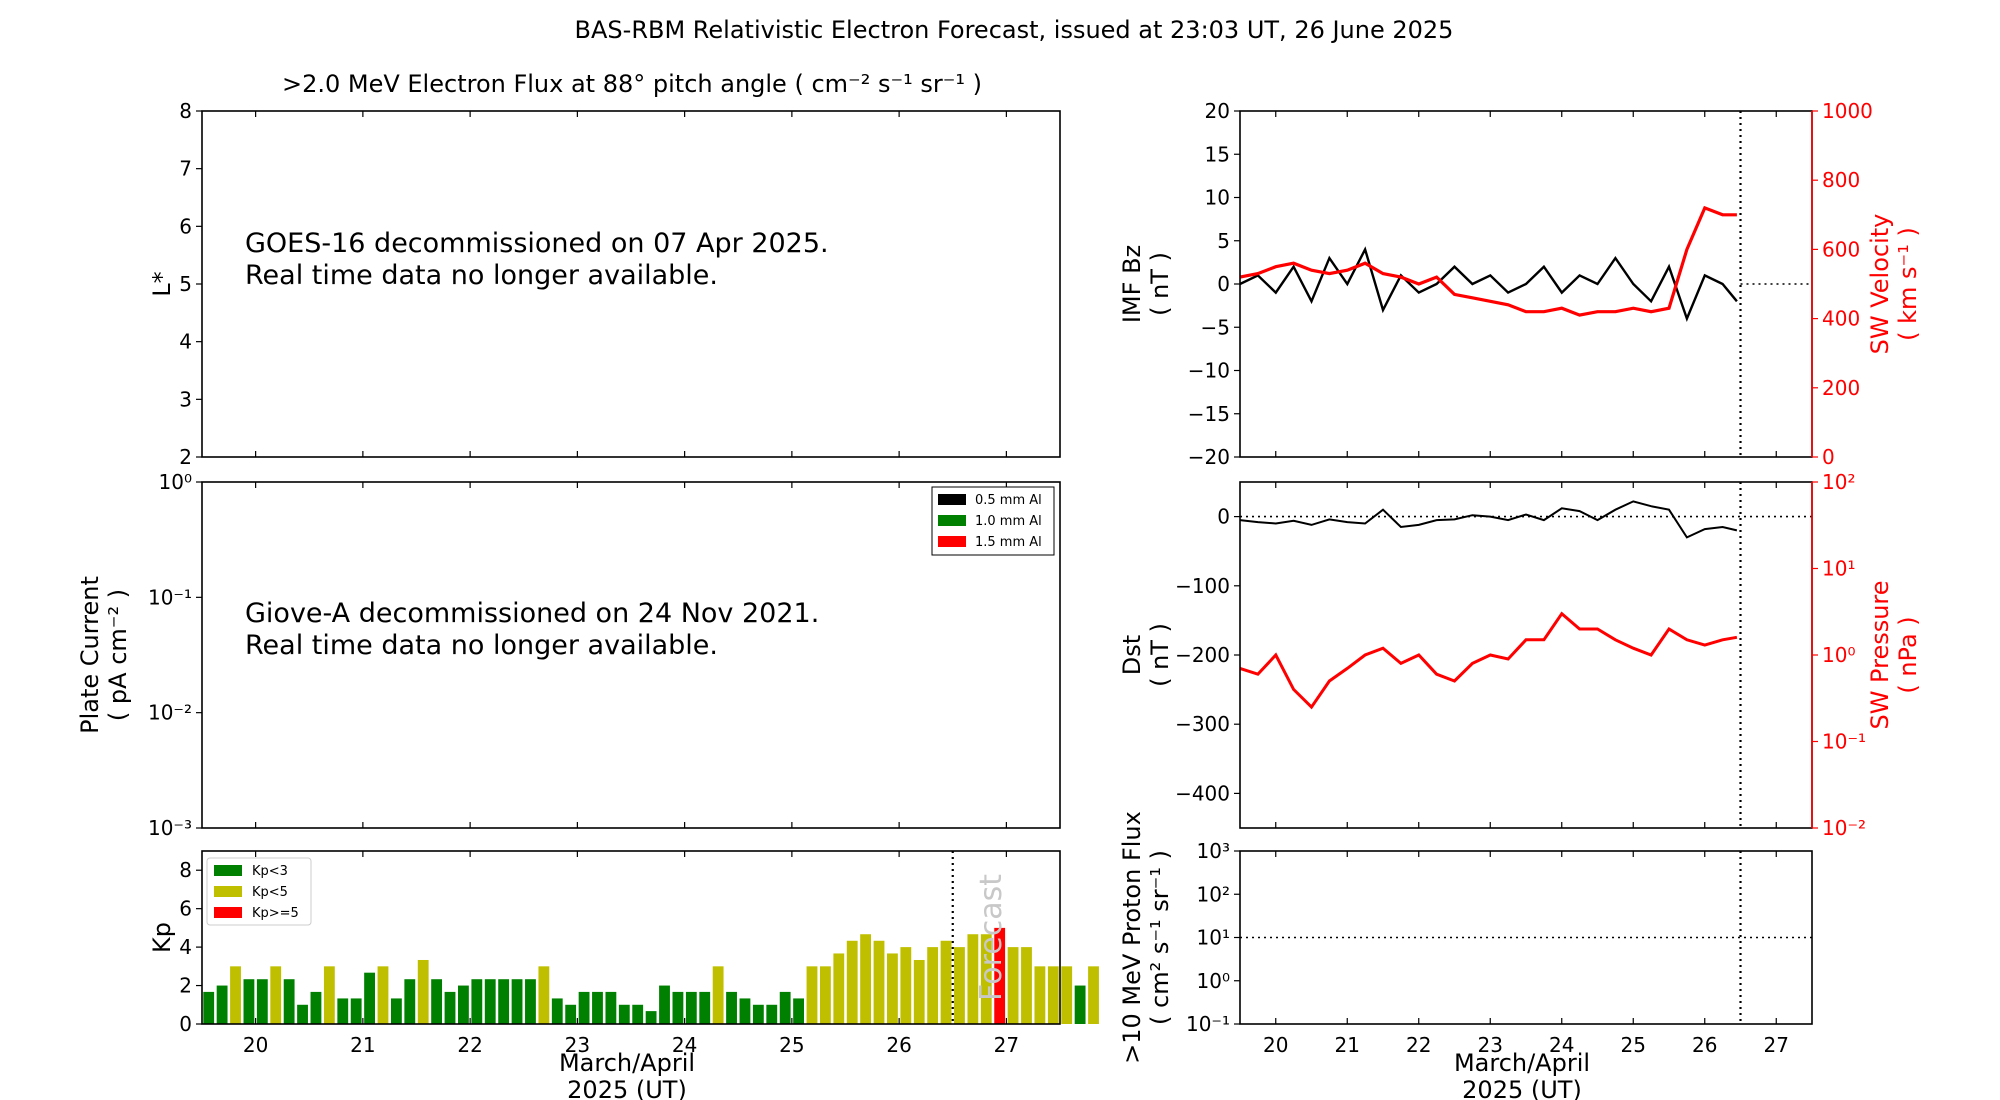  Describe the element at coordinates (952, 541) in the screenshot. I see `legend-swatch-1.5mm` at that location.